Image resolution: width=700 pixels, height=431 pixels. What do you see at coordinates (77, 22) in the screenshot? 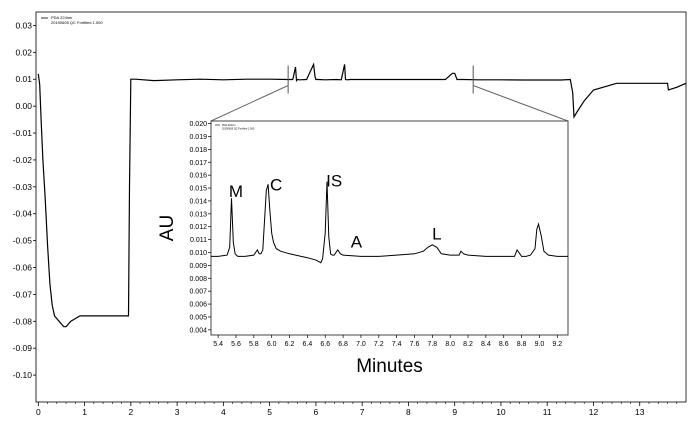
I see `main-legend-entry: 20190605 QC Fortified 1.000` at bounding box center [77, 22].